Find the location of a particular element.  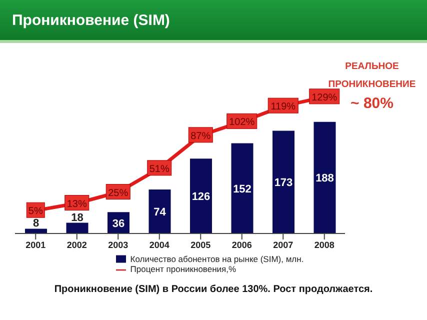

data-label: 8 is located at coordinates (36, 224).